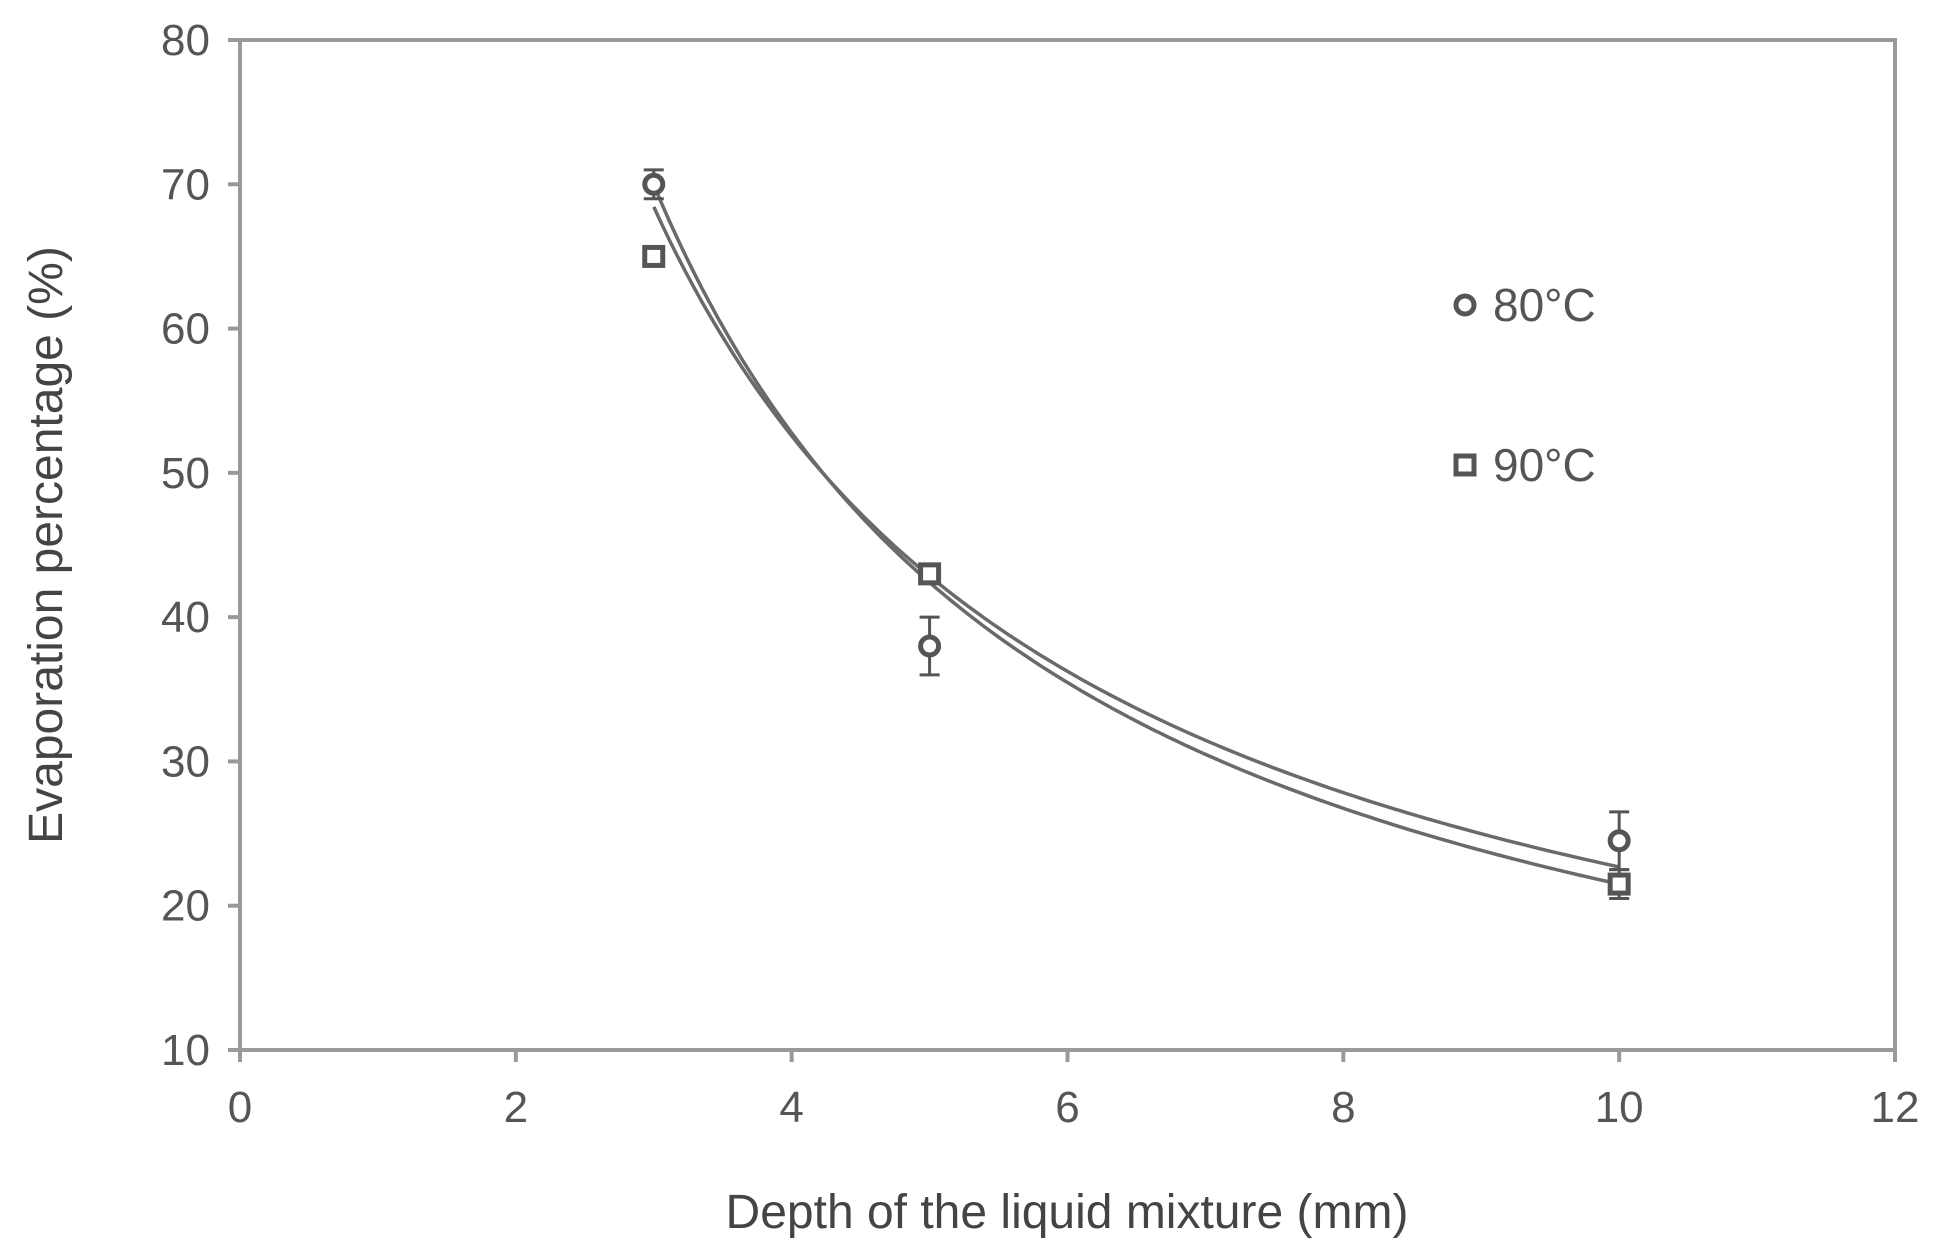 Image resolution: width=1945 pixels, height=1258 pixels. What do you see at coordinates (185, 906) in the screenshot?
I see `y-tick-label: 20` at bounding box center [185, 906].